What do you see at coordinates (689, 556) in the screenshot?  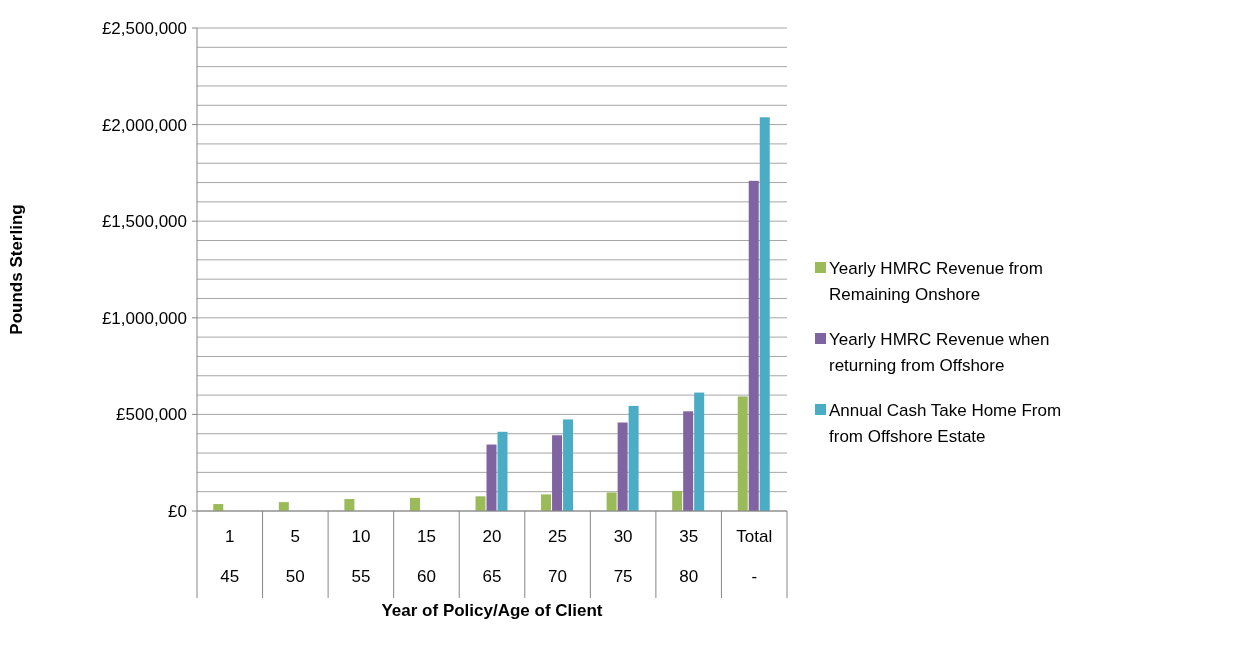 I see `category-label: 35 80` at bounding box center [689, 556].